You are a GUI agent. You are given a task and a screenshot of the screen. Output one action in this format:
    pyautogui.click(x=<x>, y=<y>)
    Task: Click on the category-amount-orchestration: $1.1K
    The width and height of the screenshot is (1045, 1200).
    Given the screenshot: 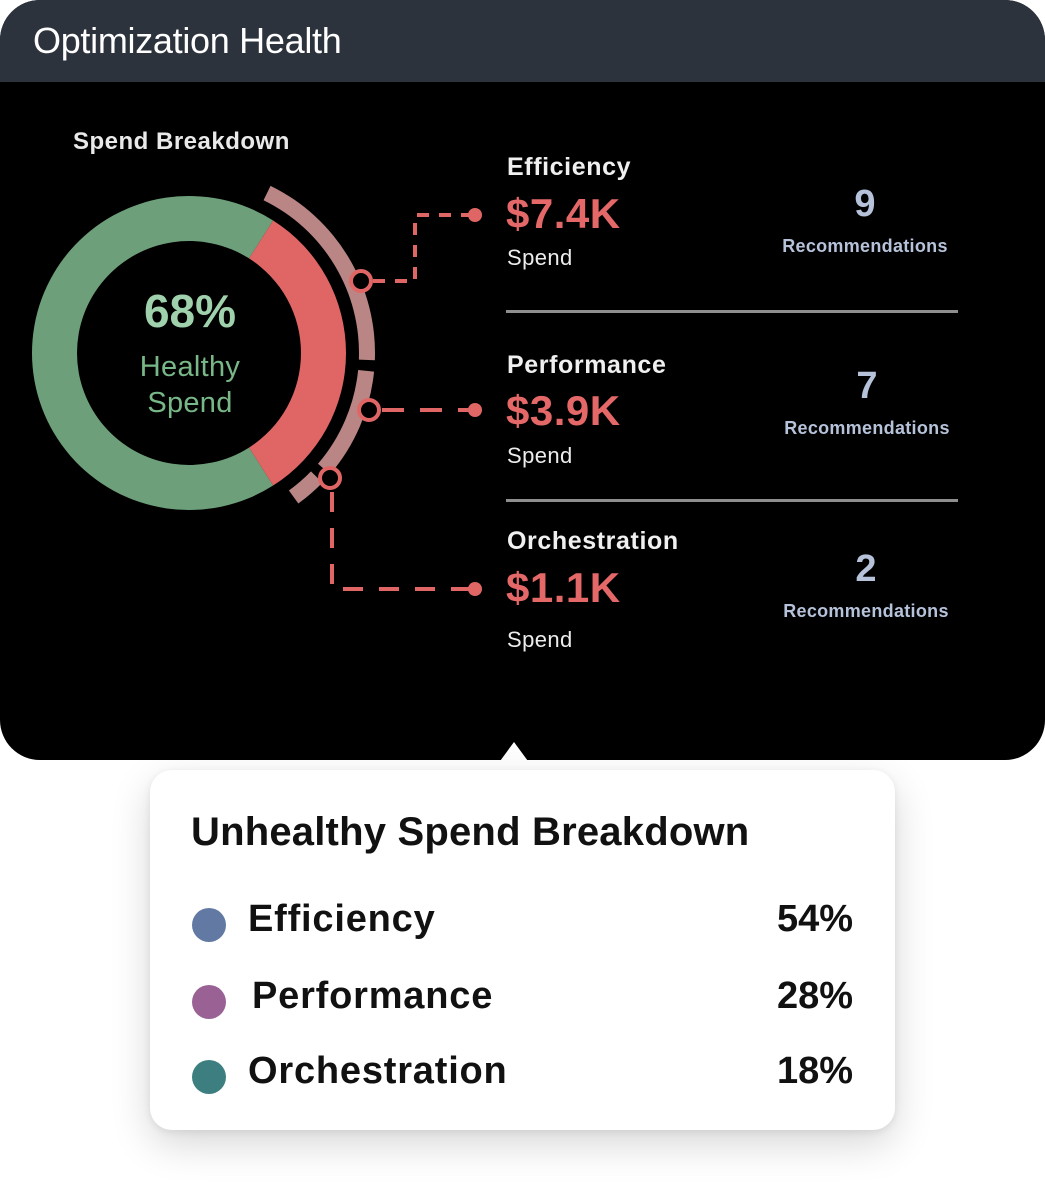 What is the action you would take?
    pyautogui.click(x=563, y=587)
    